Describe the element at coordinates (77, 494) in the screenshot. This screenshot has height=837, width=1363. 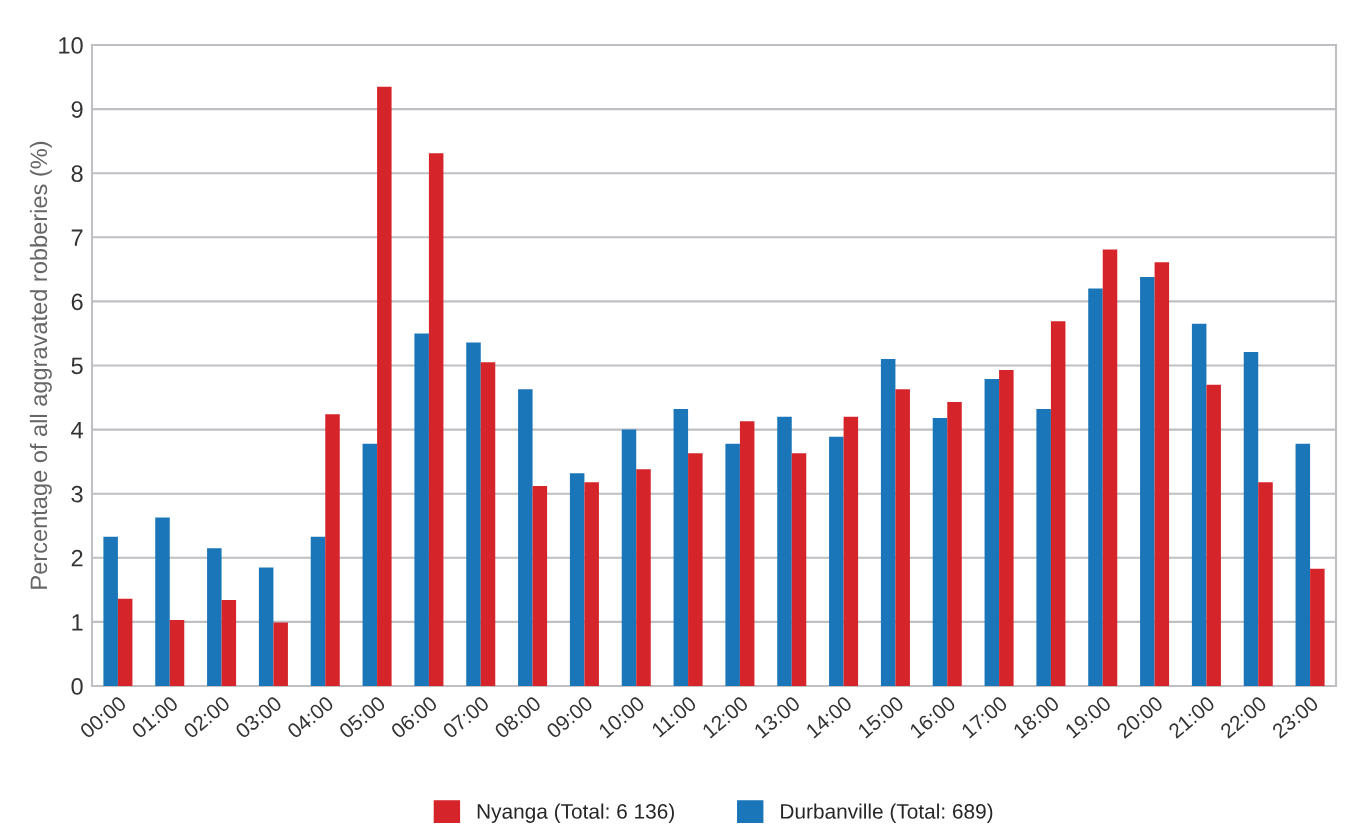
I see `y-tick-label: 3` at that location.